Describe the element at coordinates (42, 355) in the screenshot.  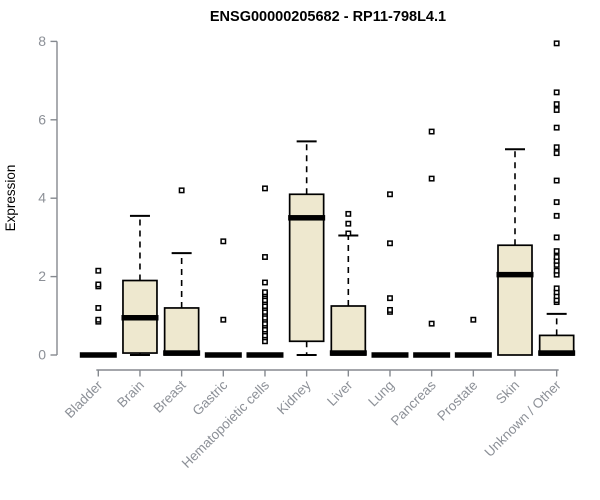
I see `y-tick-label: 0` at that location.